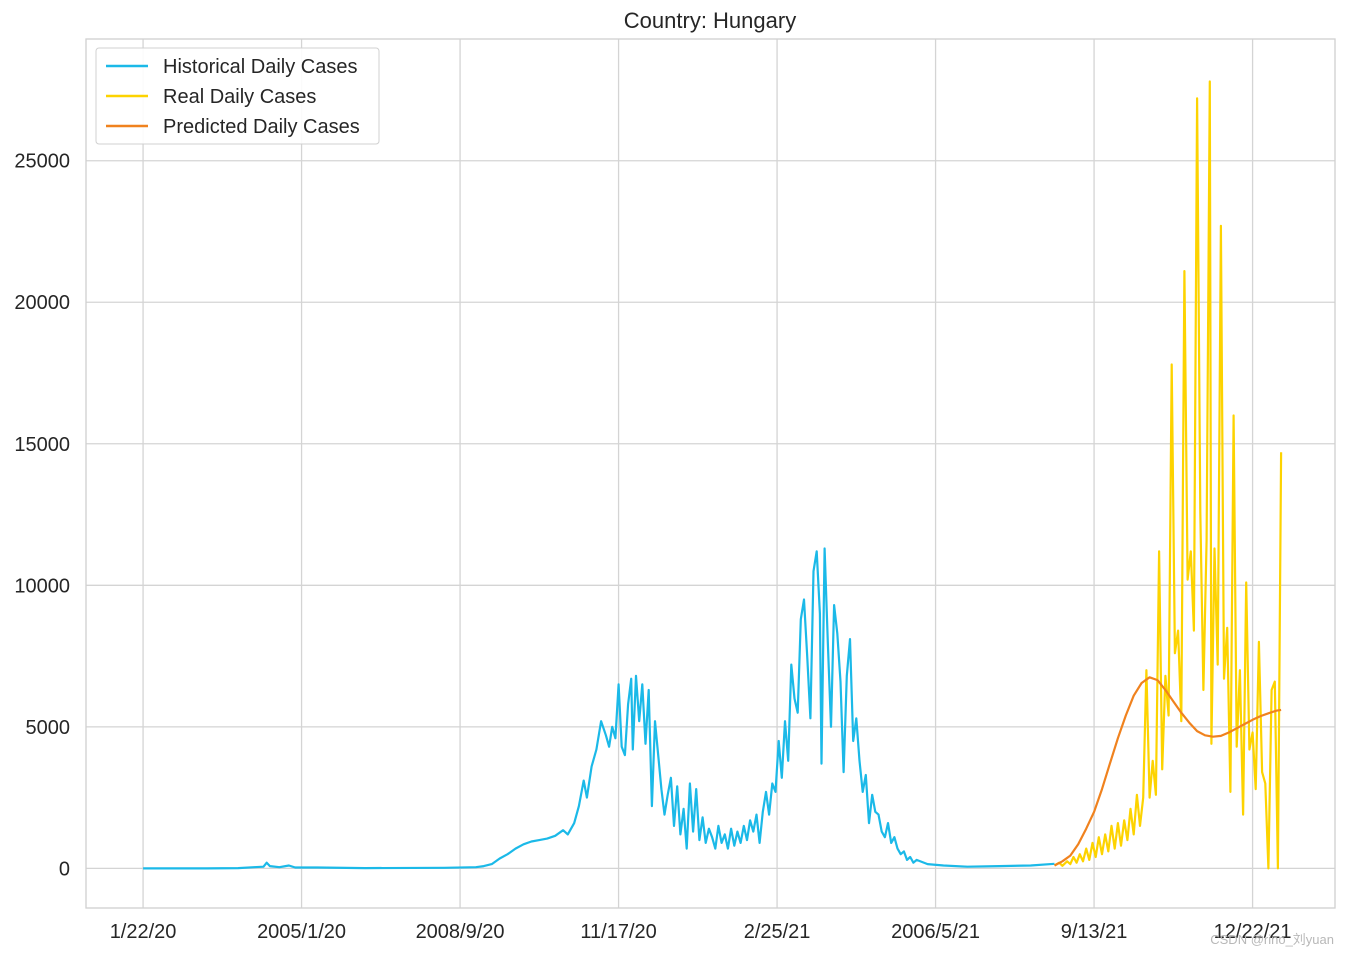 The image size is (1346, 954). What do you see at coordinates (460, 932) in the screenshot?
I see `x-tick-label: 2008/9/20` at bounding box center [460, 932].